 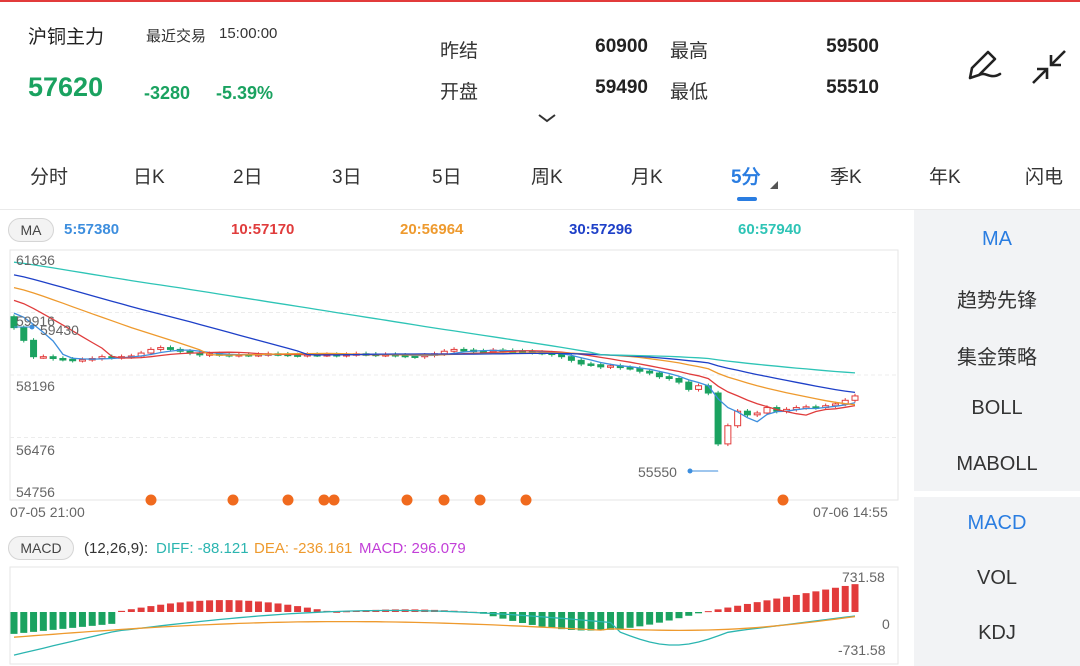 I want to click on side-item-macd: MACD, so click(x=997, y=523).